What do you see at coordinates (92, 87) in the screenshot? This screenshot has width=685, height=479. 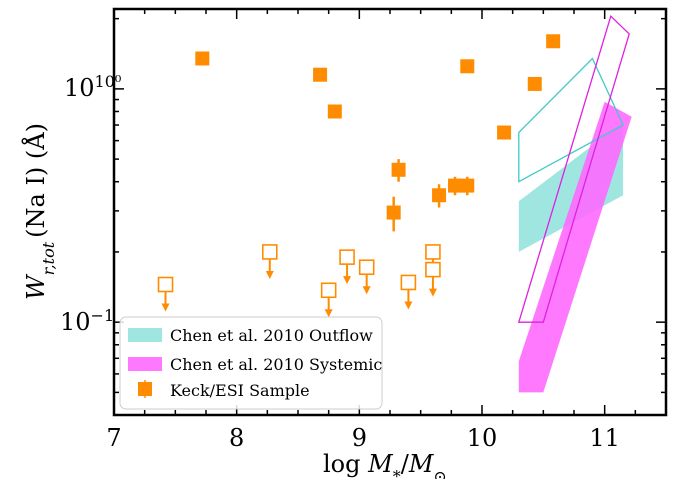 I see `y-tick-label-100: 1010⁰` at bounding box center [92, 87].